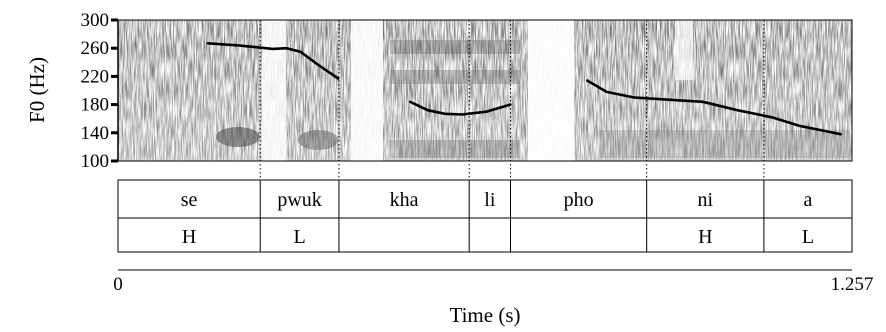 This screenshot has width=886, height=332. Describe the element at coordinates (95, 48) in the screenshot. I see `y-tick-label: 260` at that location.